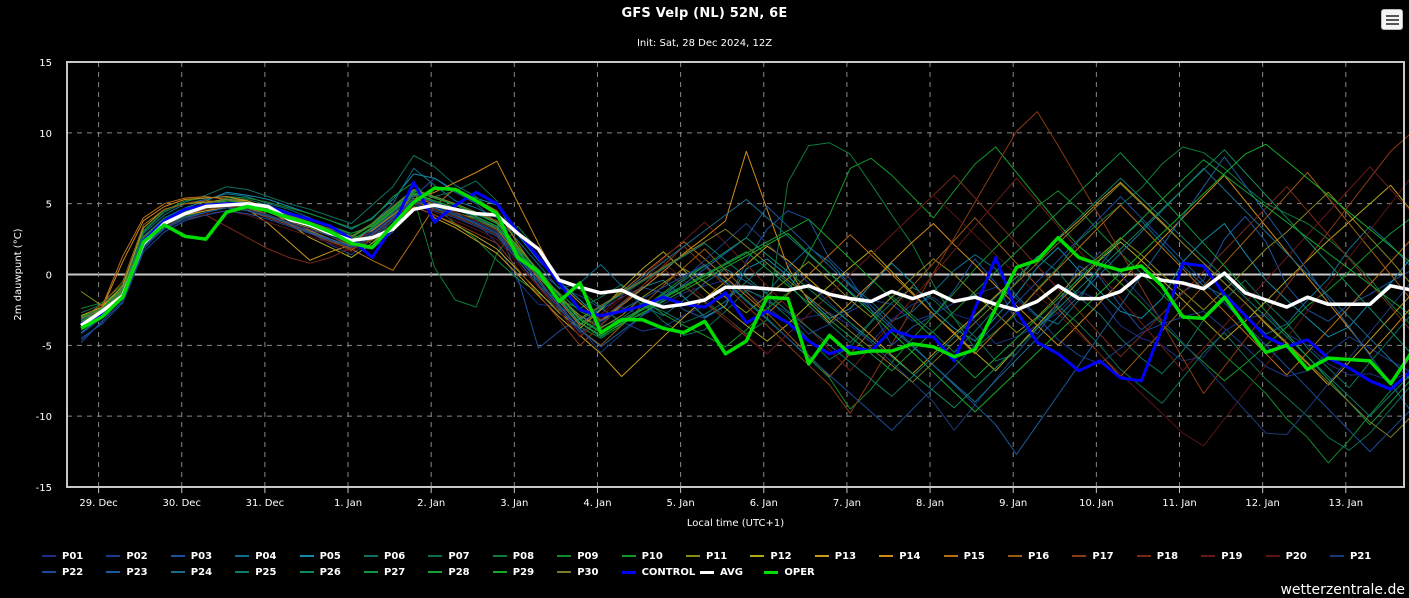 This screenshot has height=598, width=1409. I want to click on legend-item-p14: P14, so click(899, 556).